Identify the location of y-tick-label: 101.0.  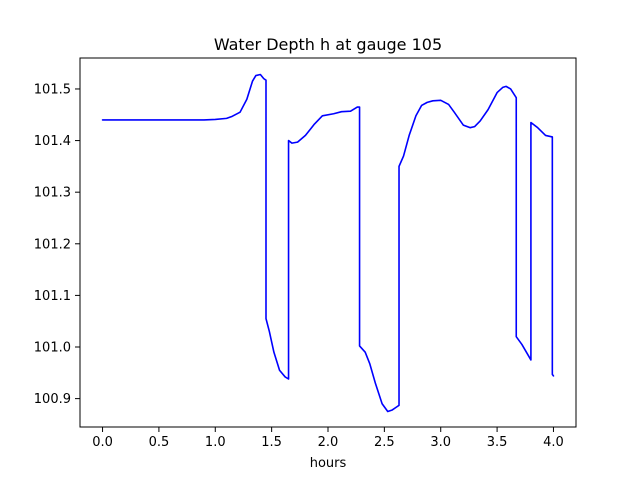
(52, 348).